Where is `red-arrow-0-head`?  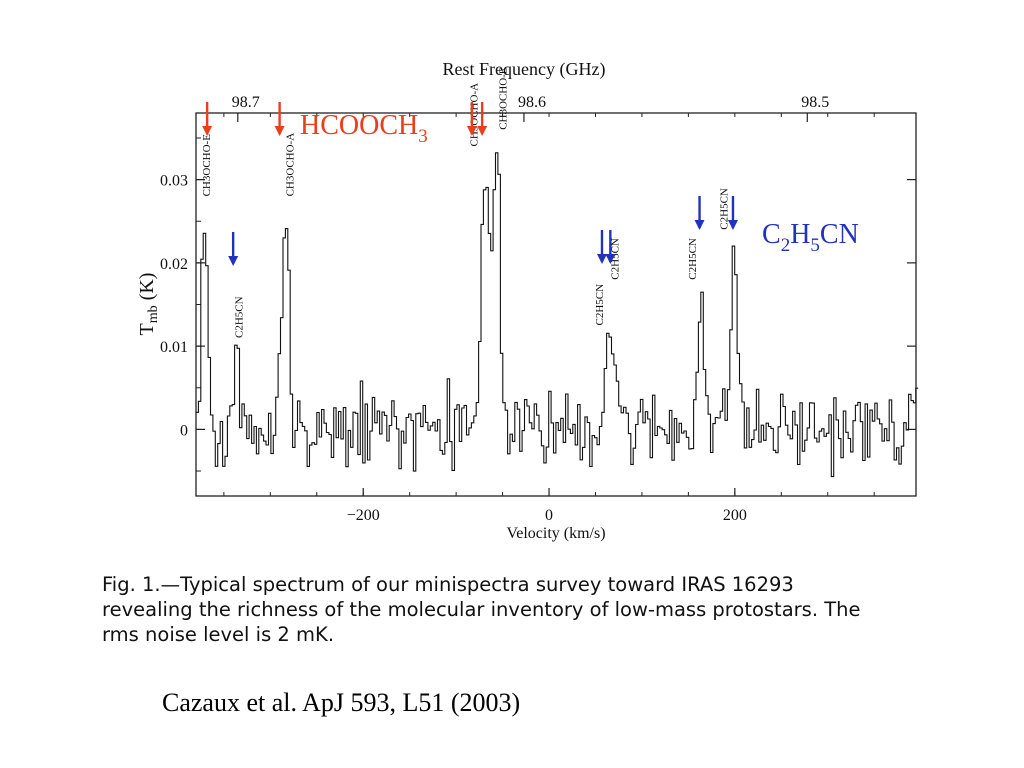
red-arrow-0-head is located at coordinates (207, 131).